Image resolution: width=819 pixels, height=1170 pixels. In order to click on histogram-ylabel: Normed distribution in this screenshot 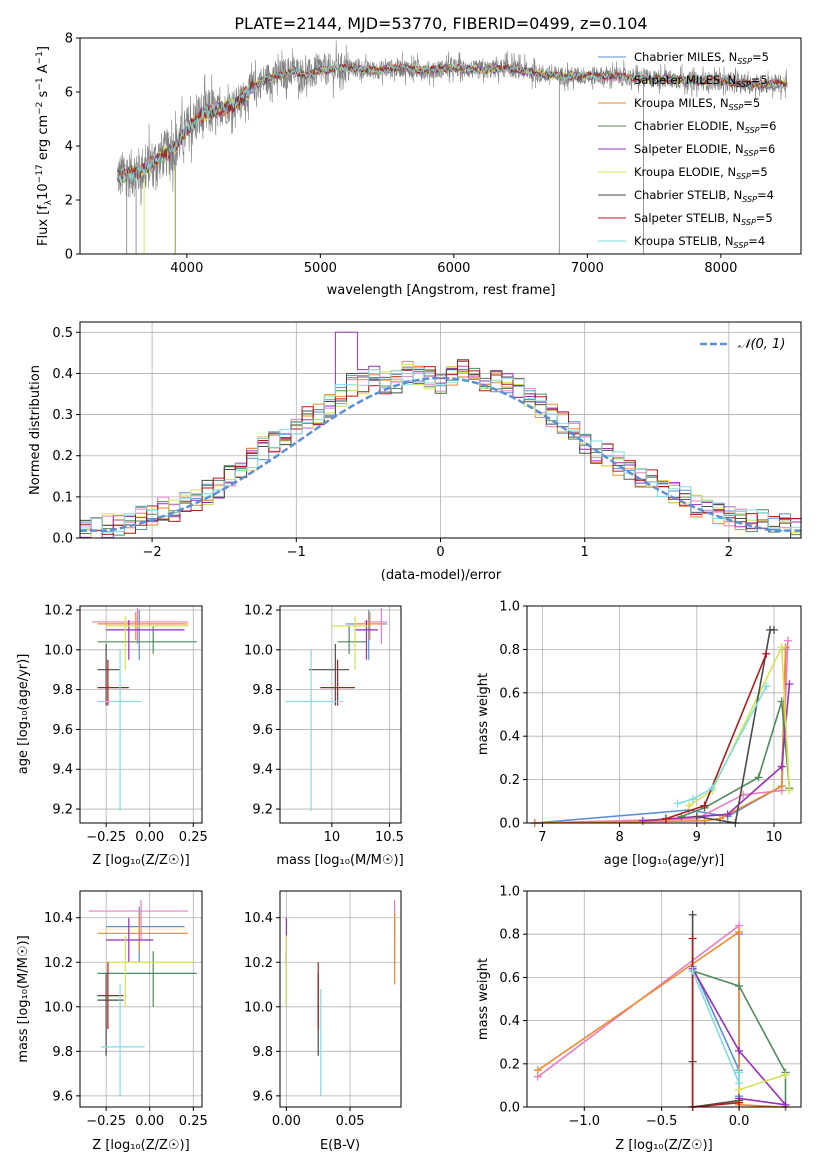, I will do `click(35, 430)`.